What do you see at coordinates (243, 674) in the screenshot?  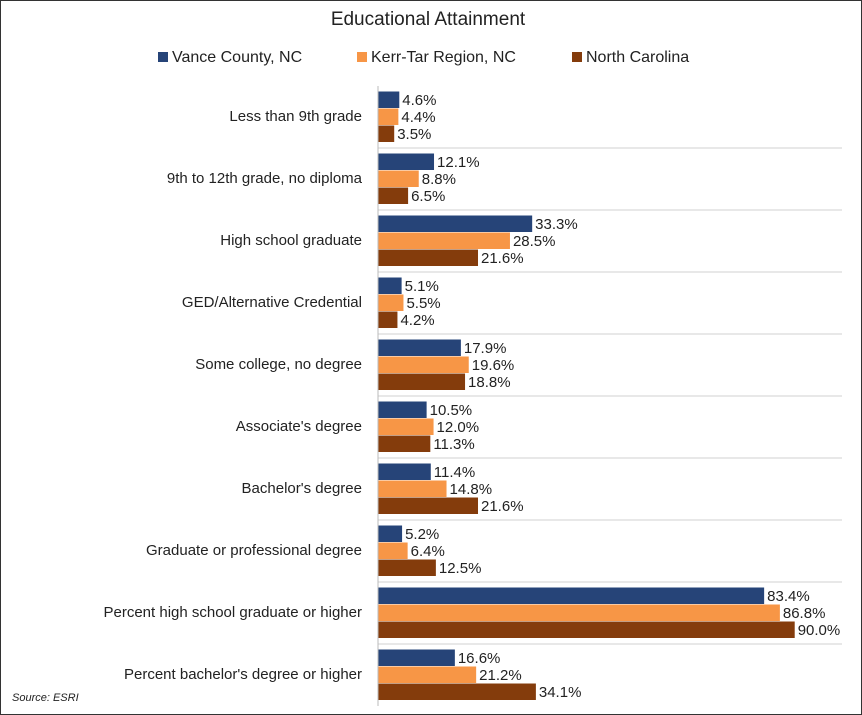 I see `y-tick-label: Percent bachelor's degree or higher` at bounding box center [243, 674].